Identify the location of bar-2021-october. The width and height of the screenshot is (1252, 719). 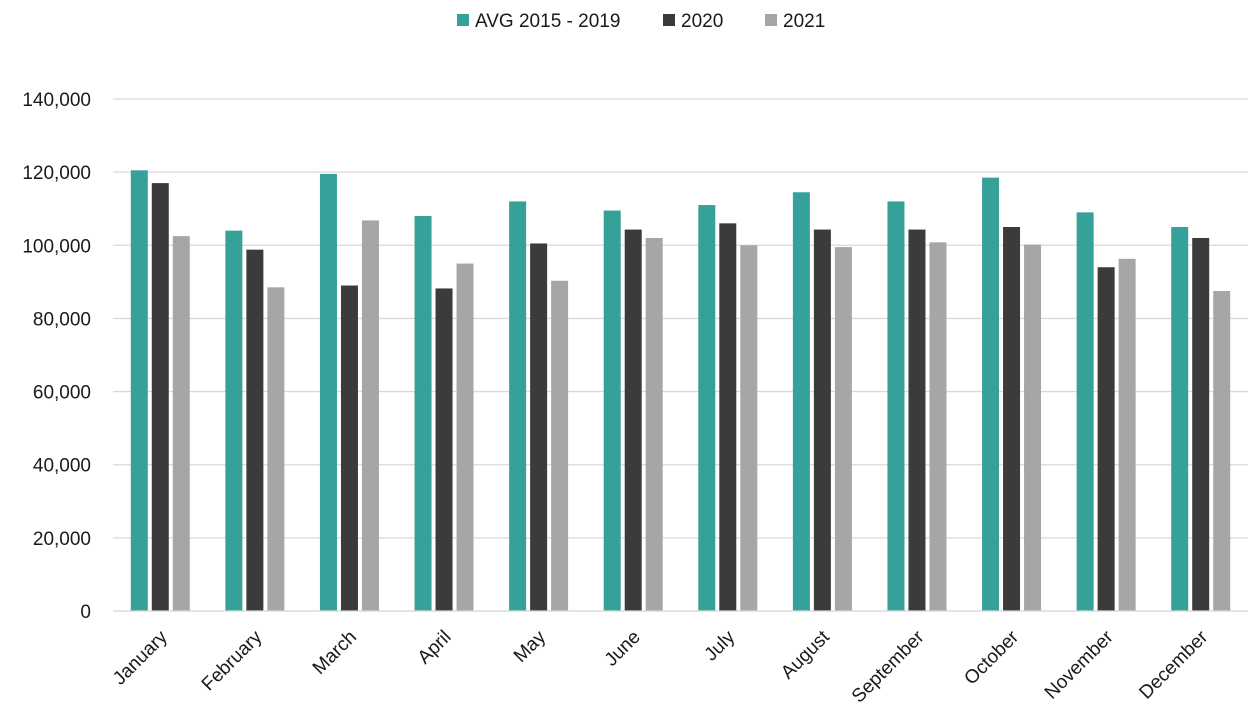
(1033, 427).